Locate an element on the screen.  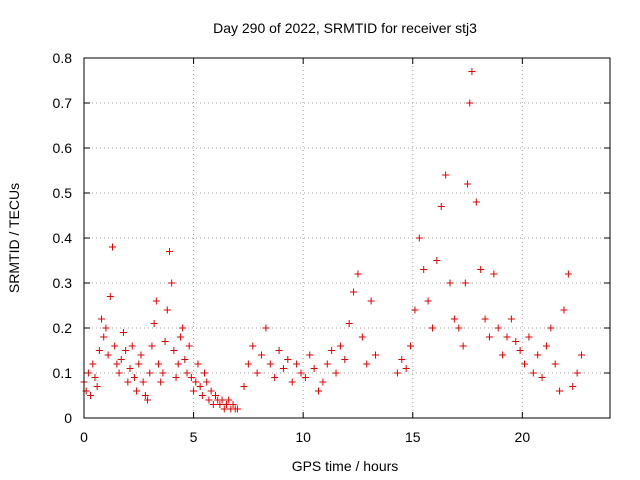
y-tick-label: 0.2 is located at coordinates (63, 328).